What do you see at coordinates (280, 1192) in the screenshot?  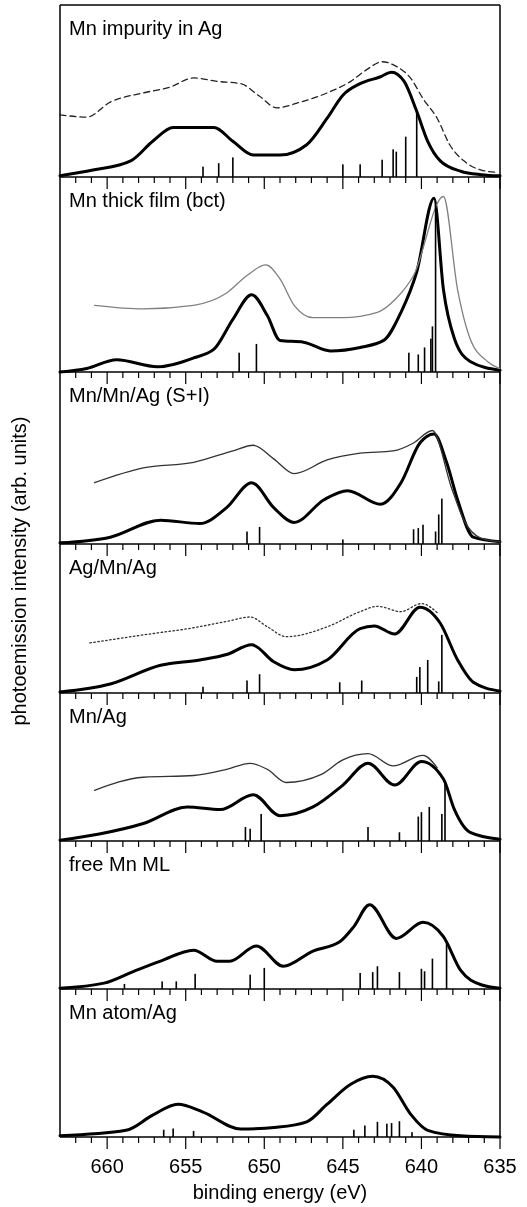 I see `x-axis-title: binding energy (eV)` at bounding box center [280, 1192].